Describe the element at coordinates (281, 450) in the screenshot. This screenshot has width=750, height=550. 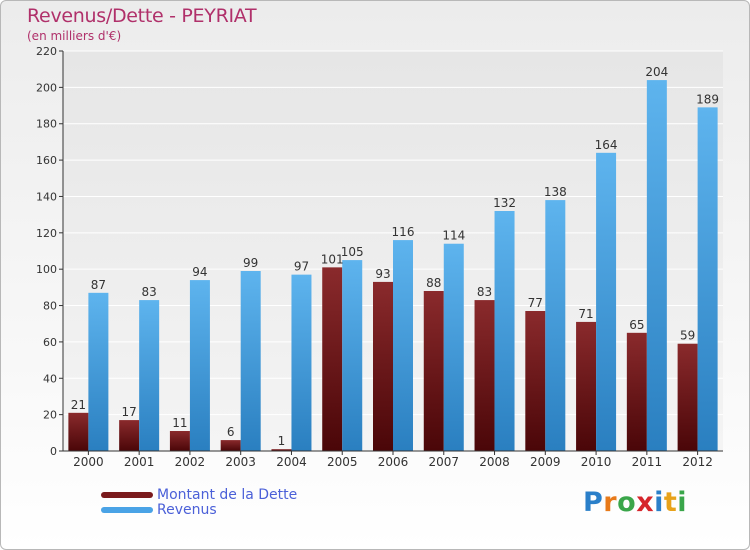
I see `bar-dette-2004` at that location.